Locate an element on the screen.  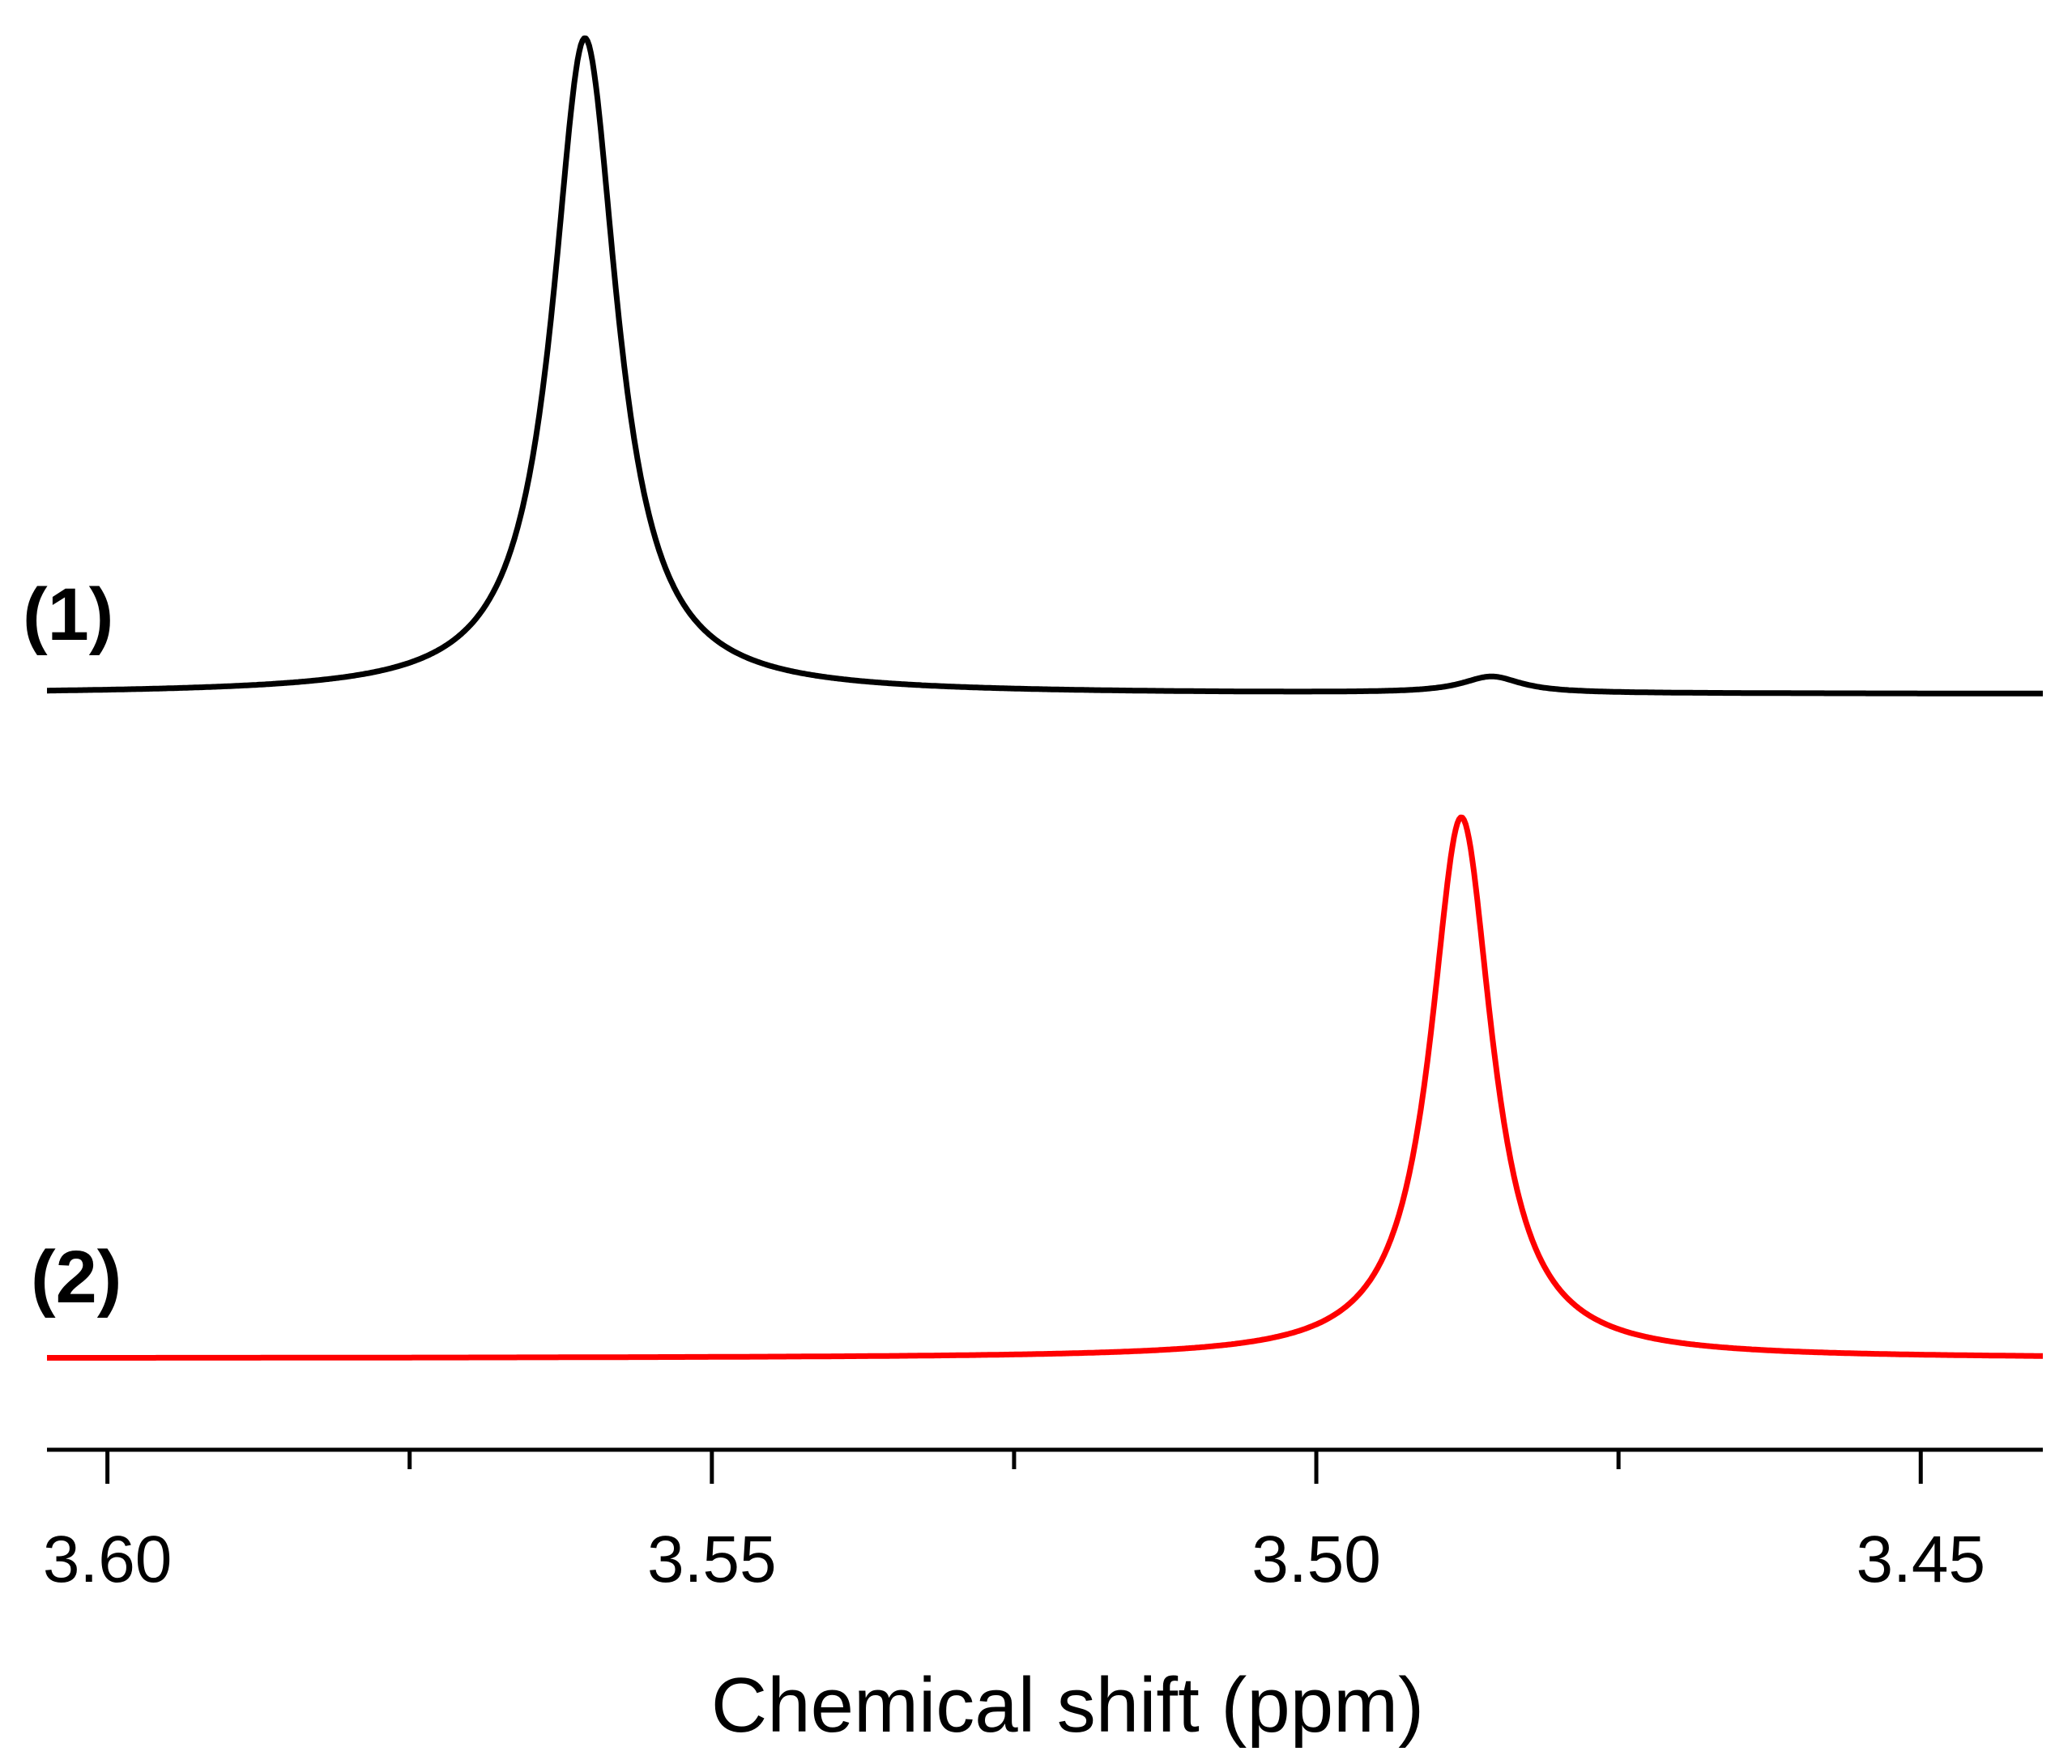
x-tick-label: 3.60 is located at coordinates (108, 1559).